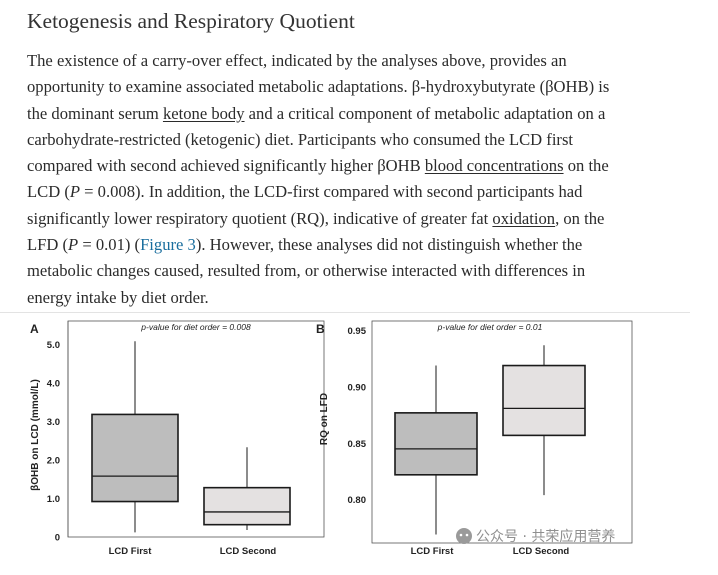 The height and width of the screenshot is (575, 718). Describe the element at coordinates (118, 297) in the screenshot. I see `paragraph-line: energy intake by diet order.` at that location.